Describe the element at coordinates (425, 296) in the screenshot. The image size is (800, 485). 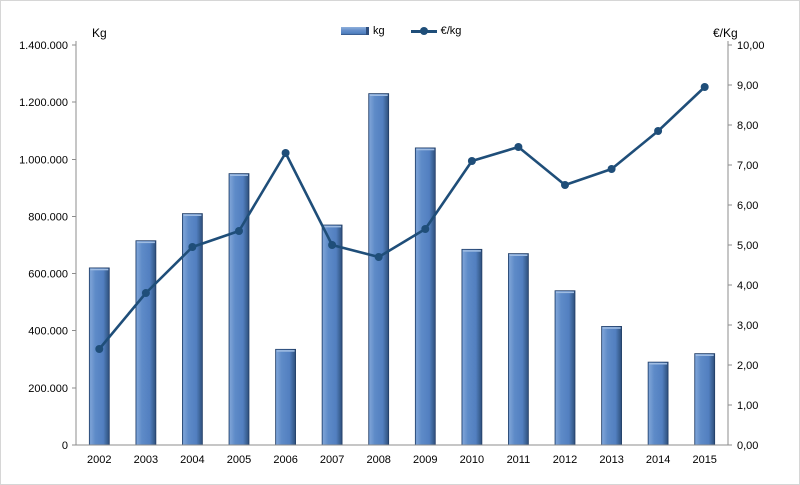
I see `bar-2009` at that location.